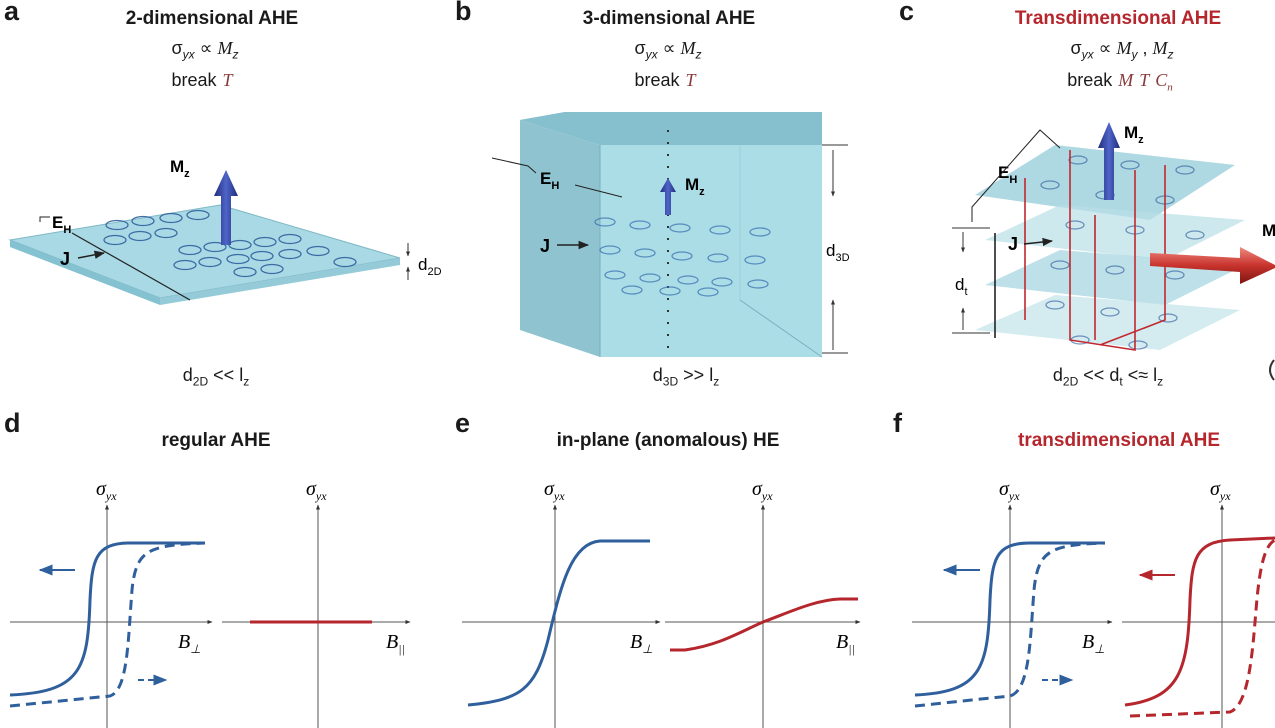 The height and width of the screenshot is (728, 1275). I want to click on cond-relation-2: <≈, so click(1138, 375).